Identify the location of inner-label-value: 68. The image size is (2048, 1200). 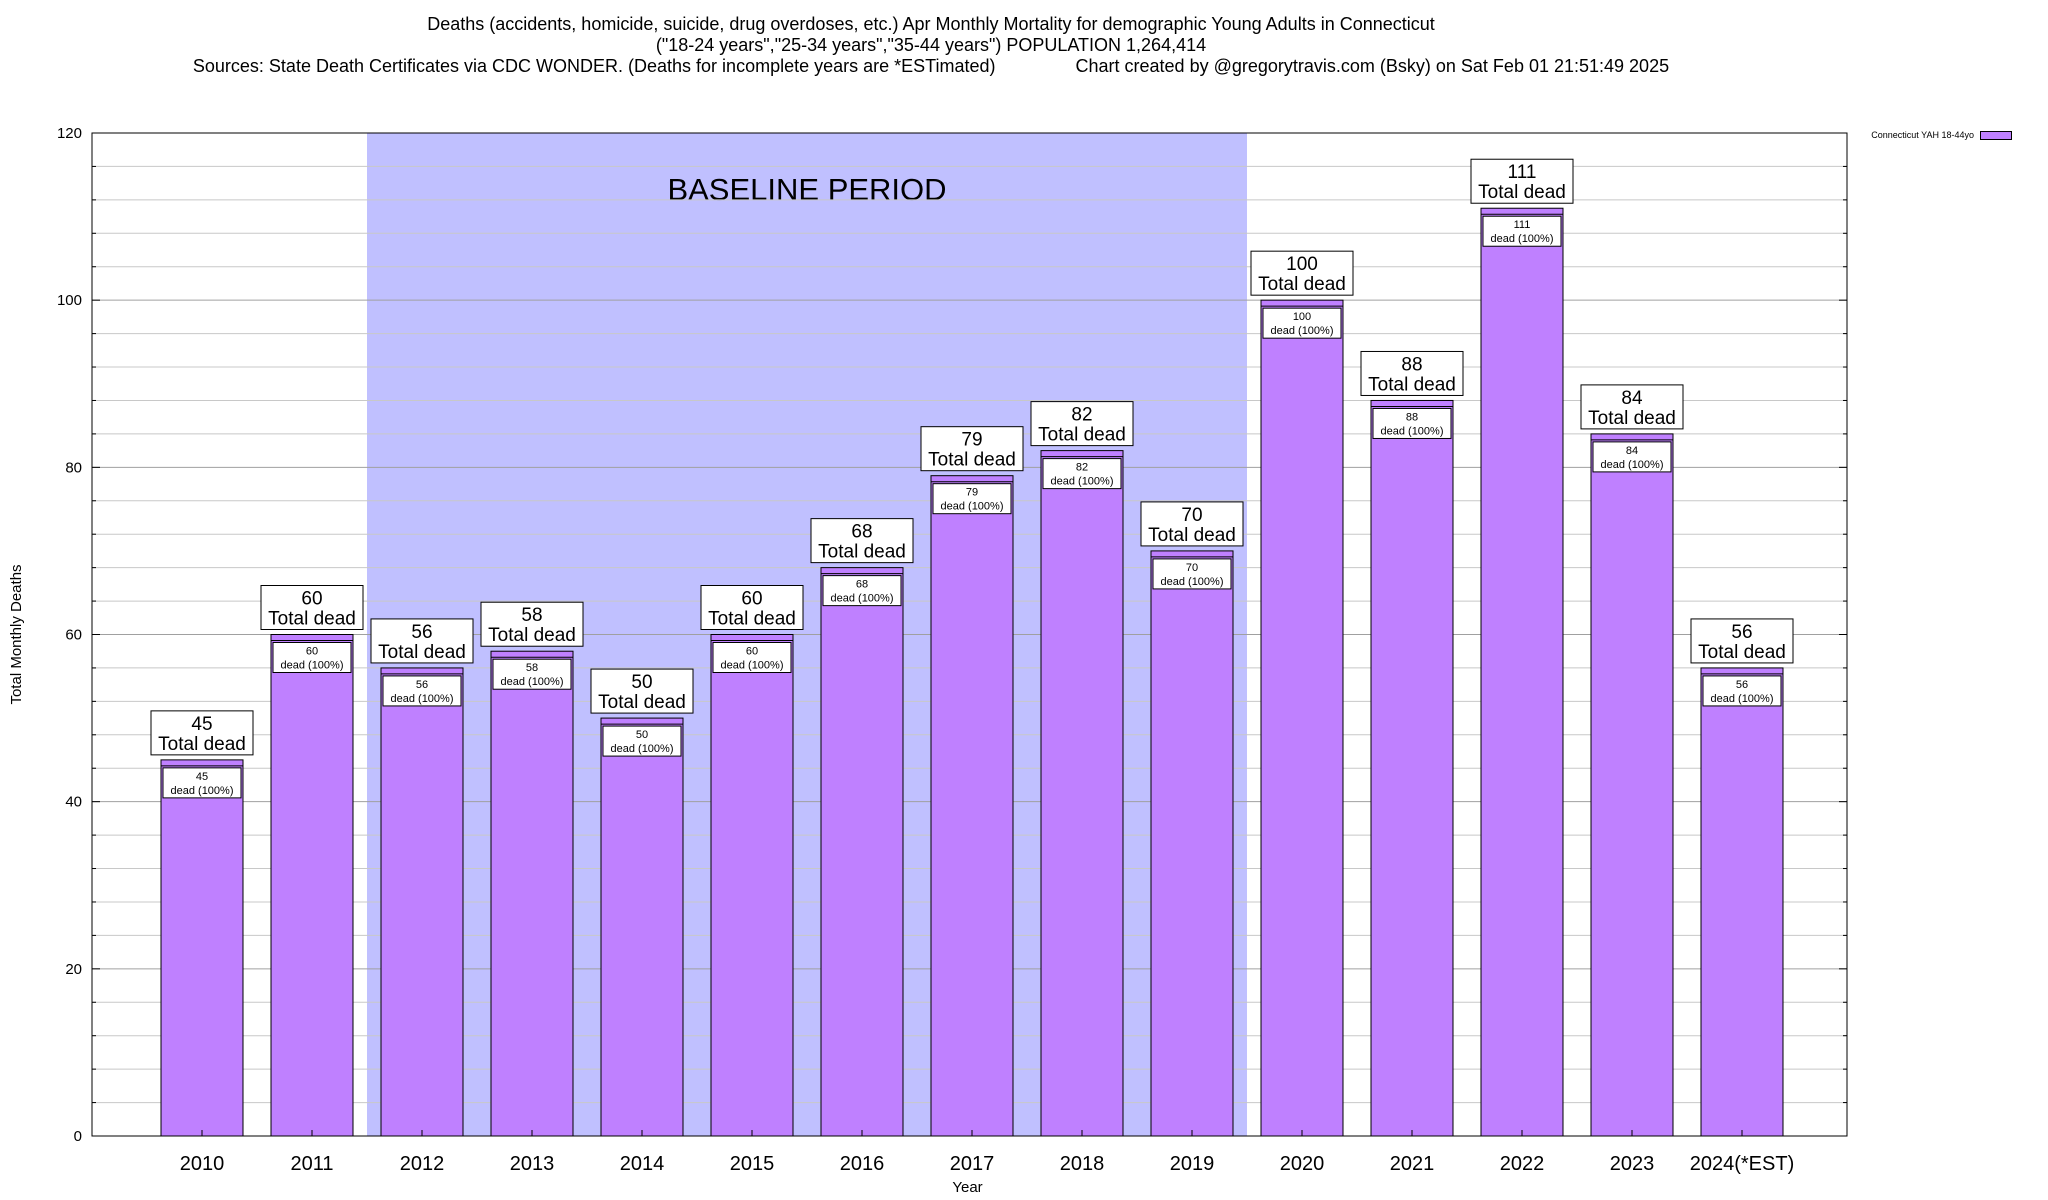
(862, 585).